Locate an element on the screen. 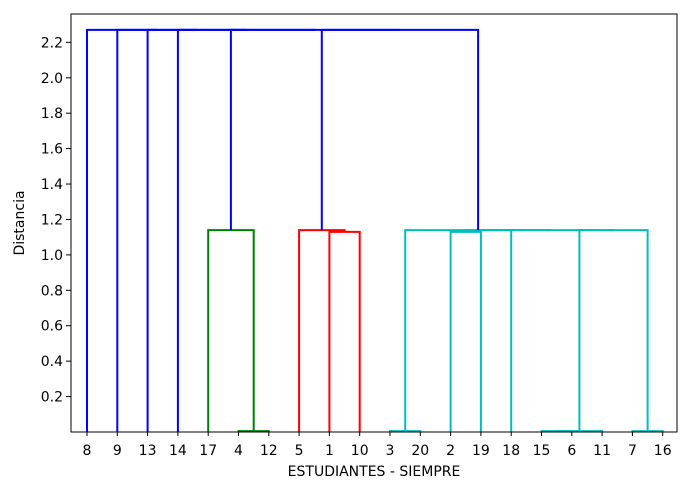  leaf-label: 19 is located at coordinates (481, 451).